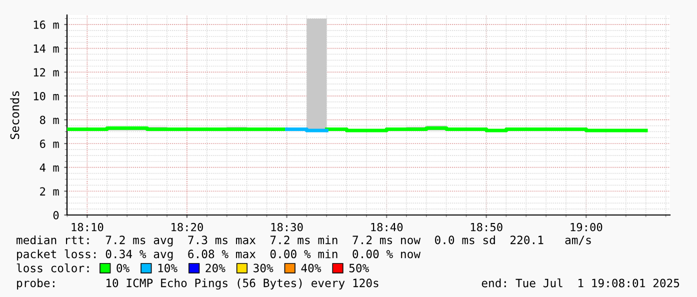 This screenshot has width=697, height=297. What do you see at coordinates (387, 227) in the screenshot?
I see `x-tick-label: 18:40` at bounding box center [387, 227].